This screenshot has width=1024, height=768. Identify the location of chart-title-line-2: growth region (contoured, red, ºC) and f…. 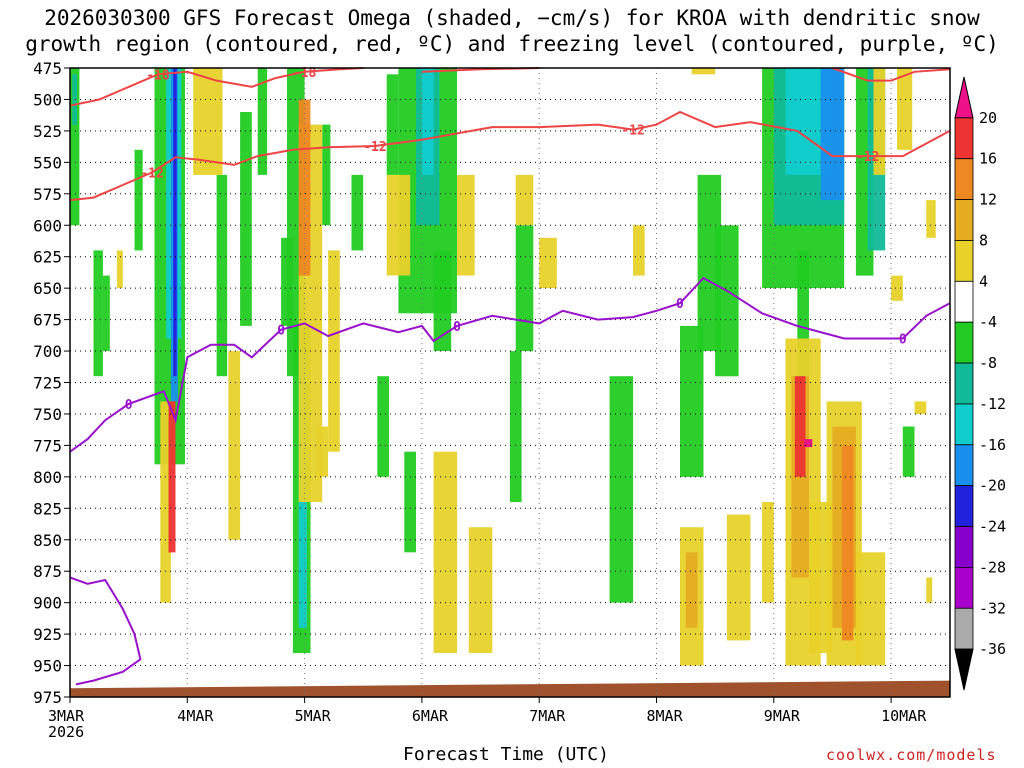
(512, 44).